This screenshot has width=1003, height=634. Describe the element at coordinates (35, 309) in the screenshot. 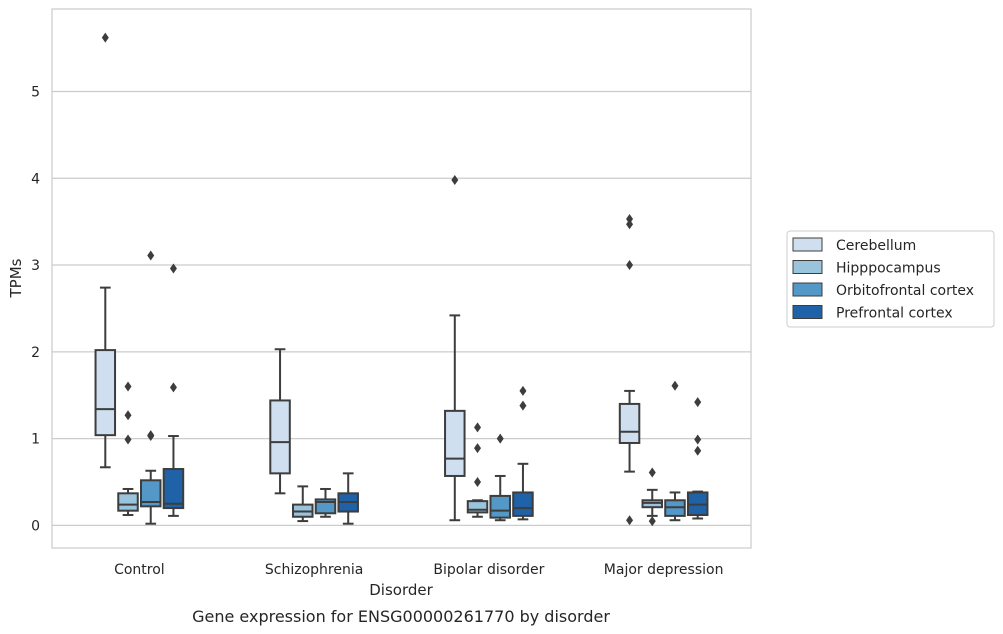

I see `y-axis-ticks: 0 1 2 3 4 5` at that location.